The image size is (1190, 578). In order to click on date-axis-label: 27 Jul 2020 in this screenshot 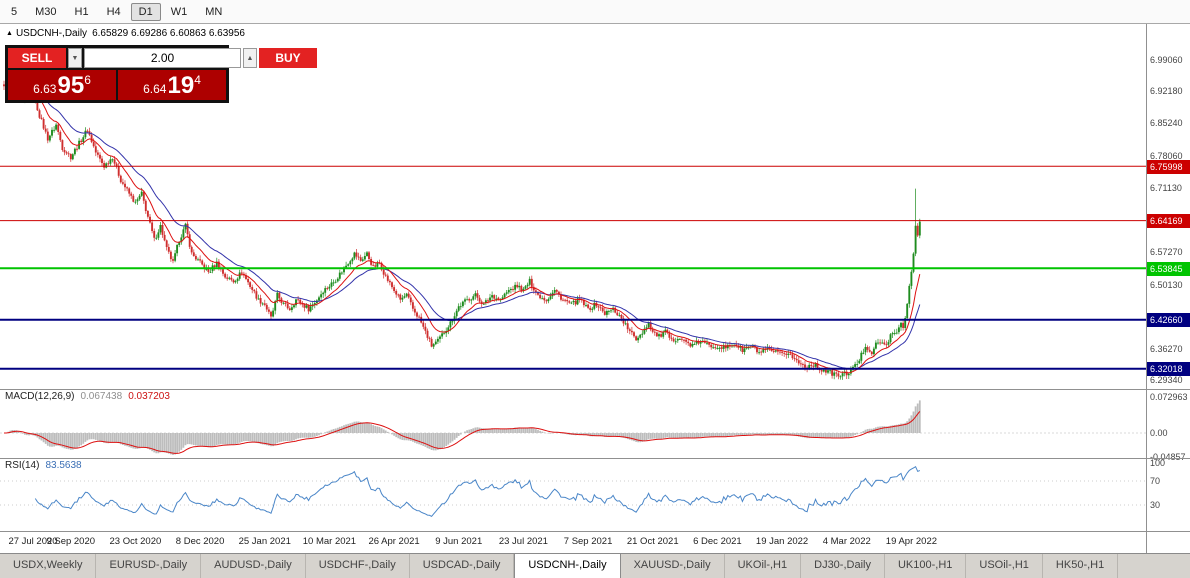, I will do `click(33, 541)`.